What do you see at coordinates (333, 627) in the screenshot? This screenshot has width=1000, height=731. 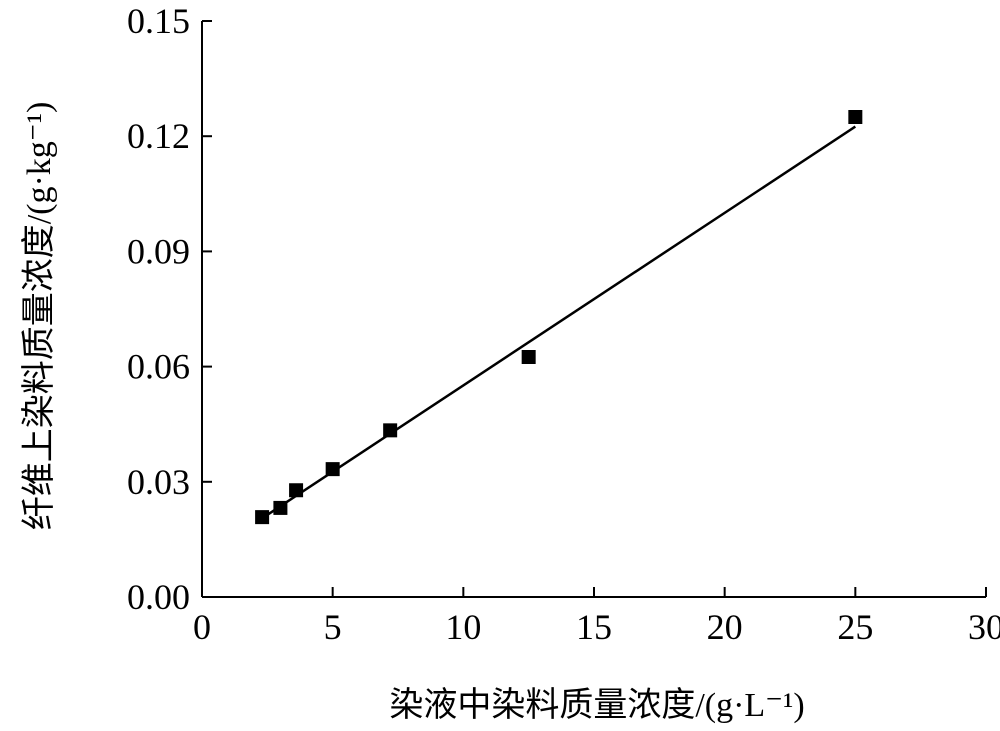 I see `x-tick-label: 5` at bounding box center [333, 627].